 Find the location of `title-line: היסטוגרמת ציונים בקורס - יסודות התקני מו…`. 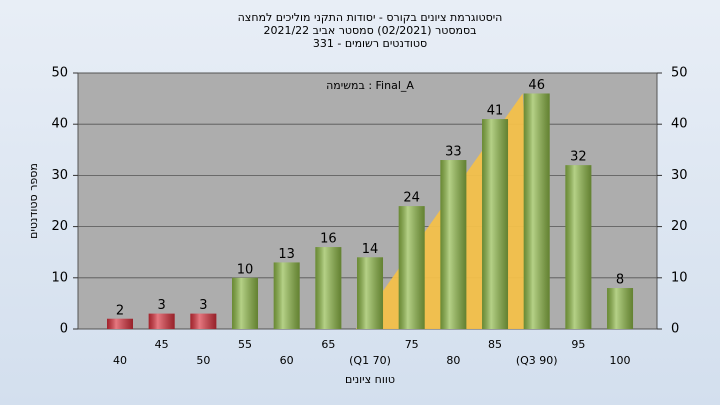

title-line: היסטוגרמת ציונים בקורס - יסודות התקני מו… is located at coordinates (370, 17).